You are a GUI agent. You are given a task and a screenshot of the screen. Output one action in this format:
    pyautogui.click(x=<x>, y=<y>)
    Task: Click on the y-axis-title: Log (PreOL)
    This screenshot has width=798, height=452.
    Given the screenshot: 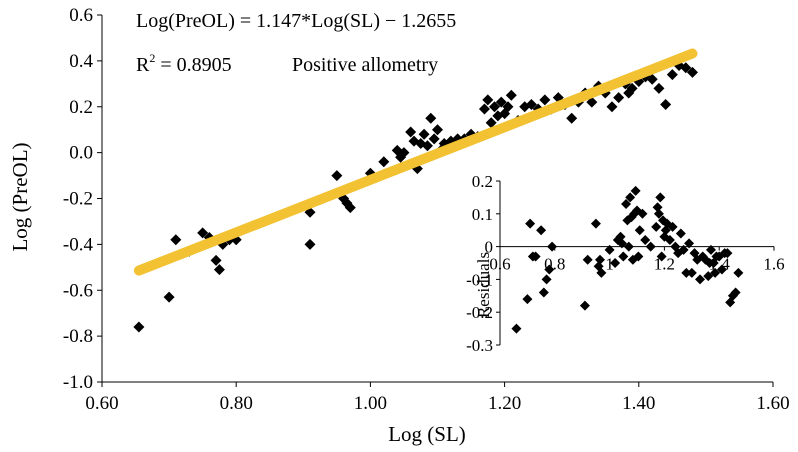 What is the action you would take?
    pyautogui.click(x=20, y=196)
    